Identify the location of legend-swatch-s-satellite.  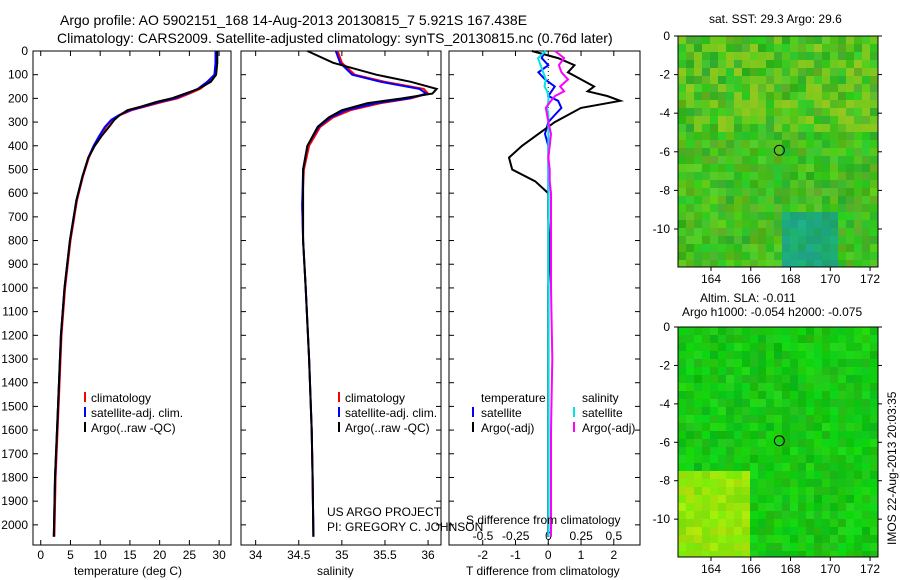
(574, 412).